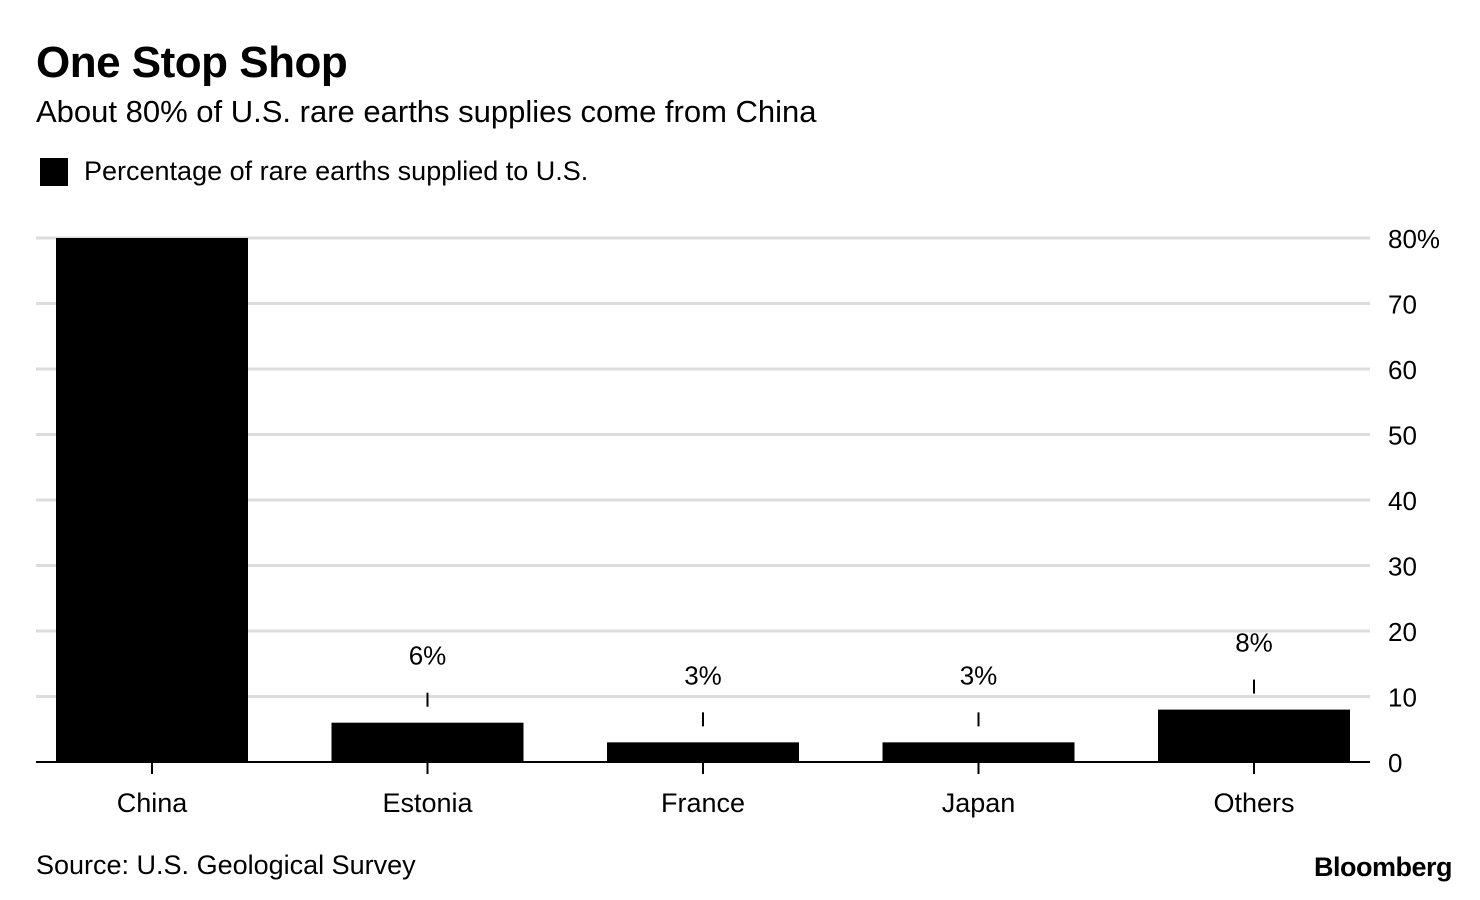 The height and width of the screenshot is (900, 1480). I want to click on brand-logo: Bloomberg, so click(1383, 867).